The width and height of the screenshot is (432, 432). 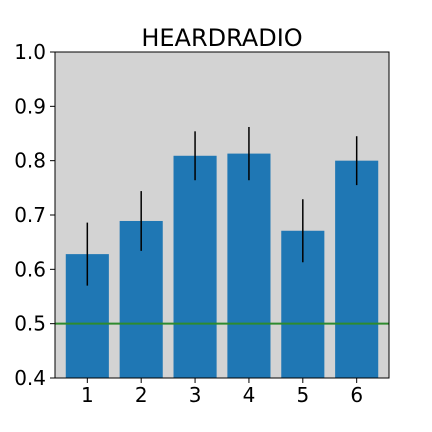 What do you see at coordinates (222, 392) in the screenshot?
I see `x-axis: 1 2 3 4 5 6` at bounding box center [222, 392].